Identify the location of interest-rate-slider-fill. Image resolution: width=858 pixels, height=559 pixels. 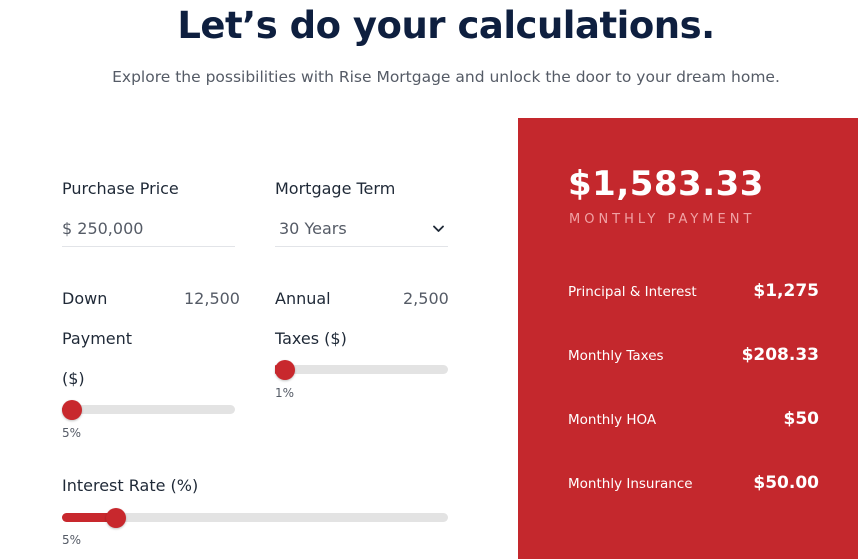
(89, 517).